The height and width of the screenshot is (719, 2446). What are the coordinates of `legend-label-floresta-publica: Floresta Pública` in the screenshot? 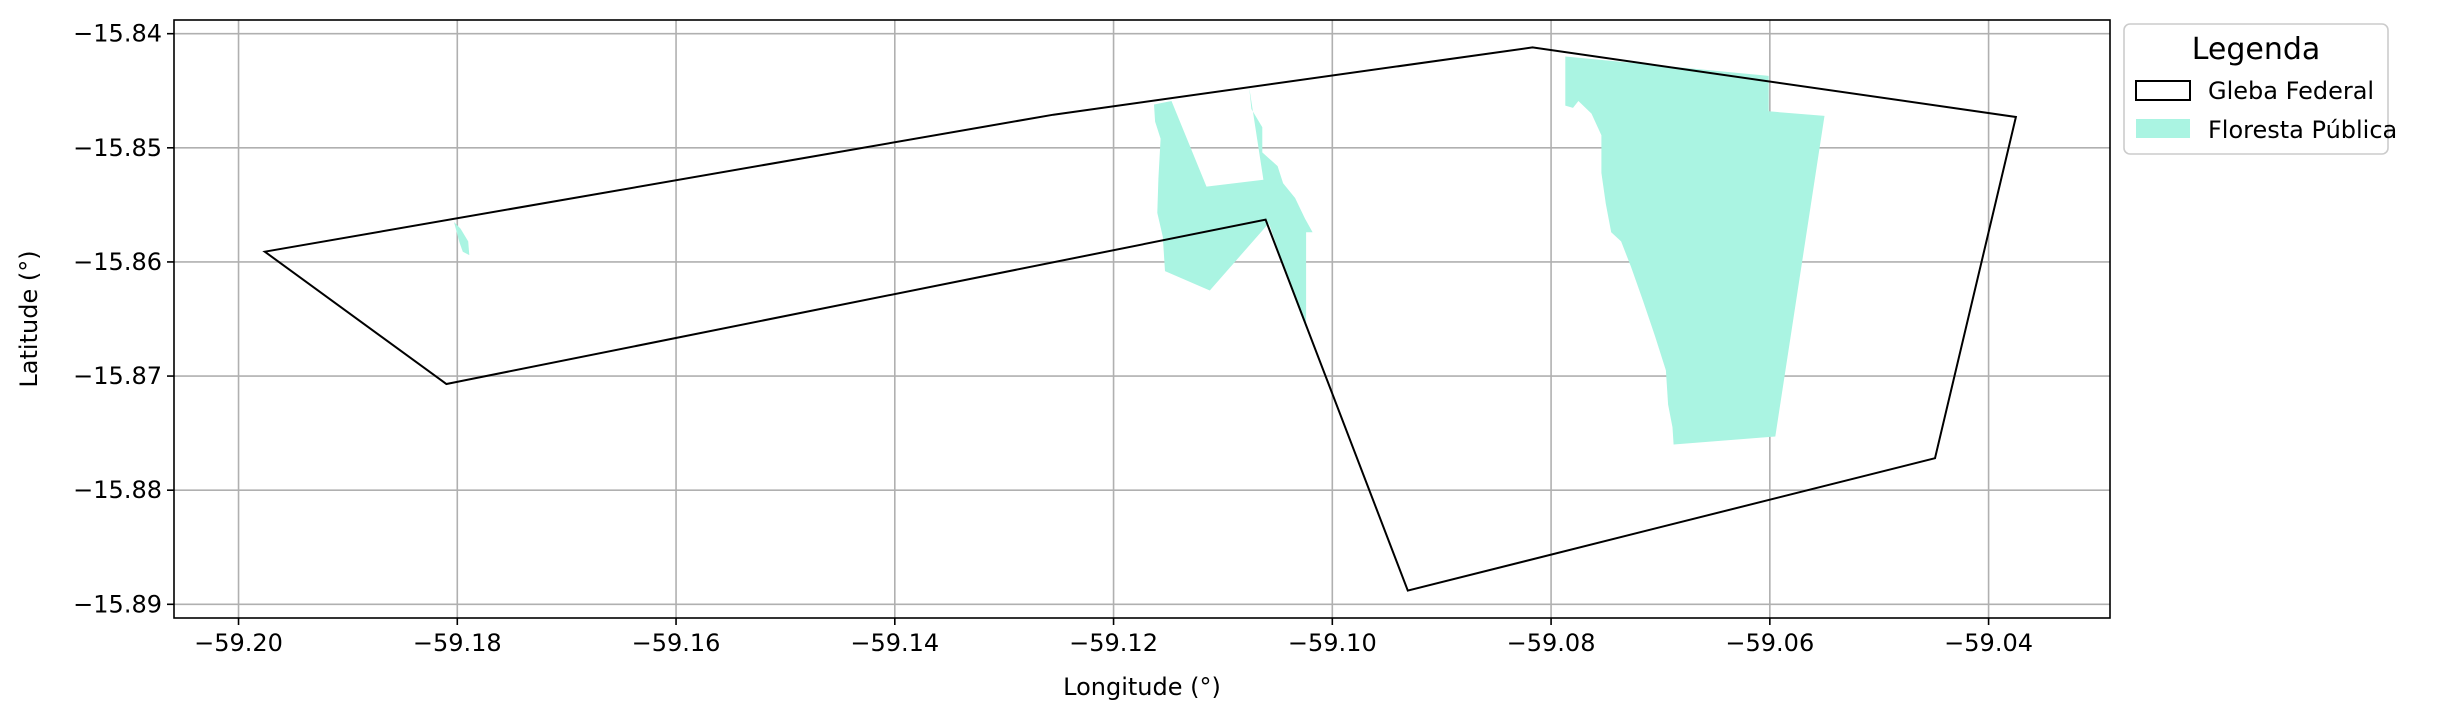 It's located at (2302, 130).